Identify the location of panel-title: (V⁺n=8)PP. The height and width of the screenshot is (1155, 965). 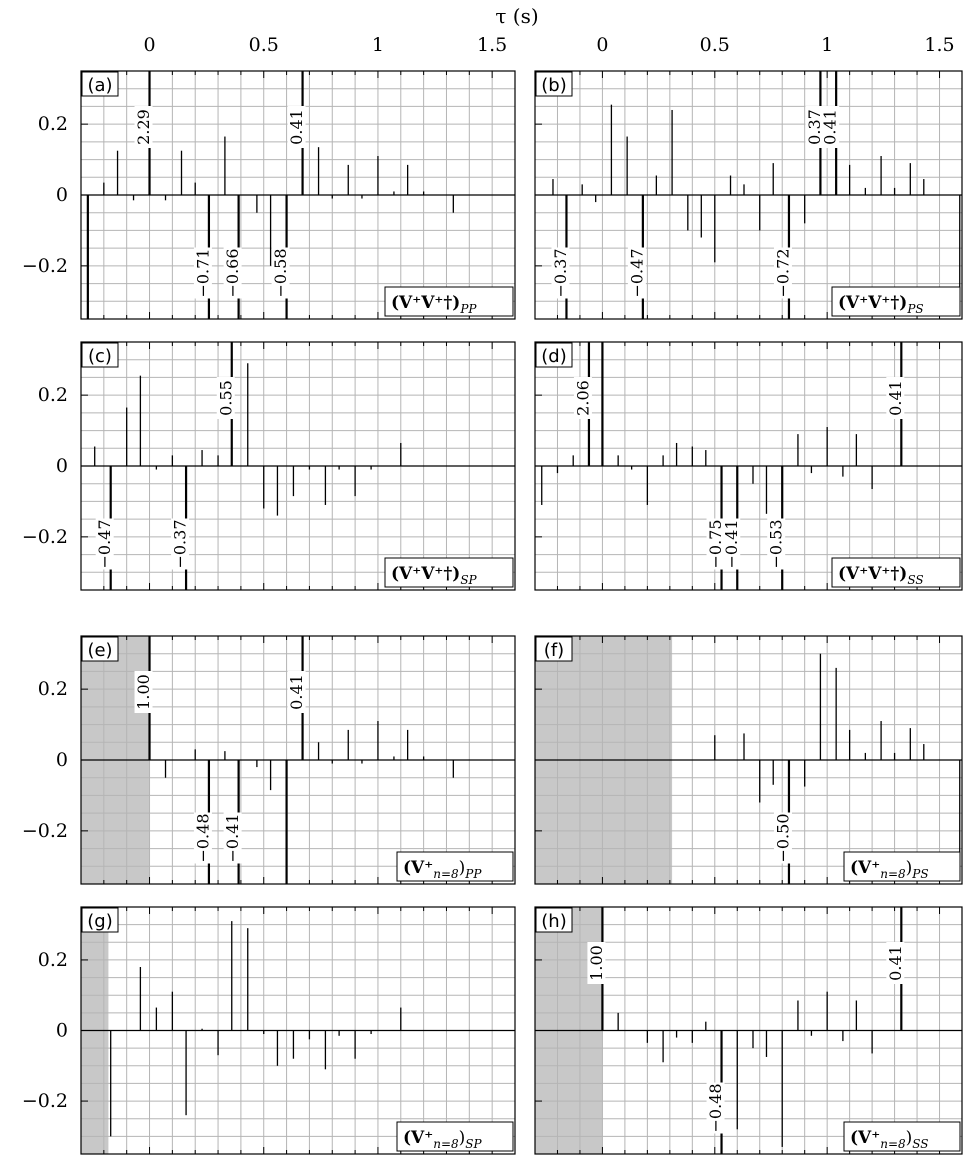
(455, 866).